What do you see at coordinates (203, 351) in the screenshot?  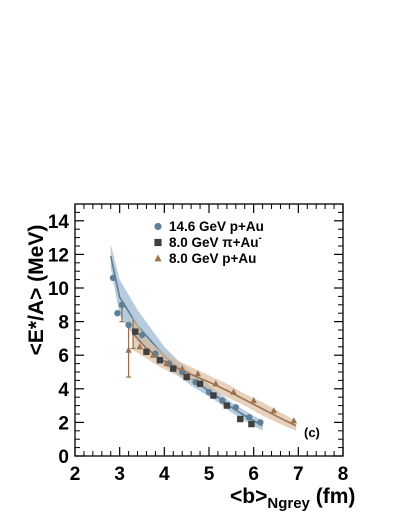 I see `data-points` at bounding box center [203, 351].